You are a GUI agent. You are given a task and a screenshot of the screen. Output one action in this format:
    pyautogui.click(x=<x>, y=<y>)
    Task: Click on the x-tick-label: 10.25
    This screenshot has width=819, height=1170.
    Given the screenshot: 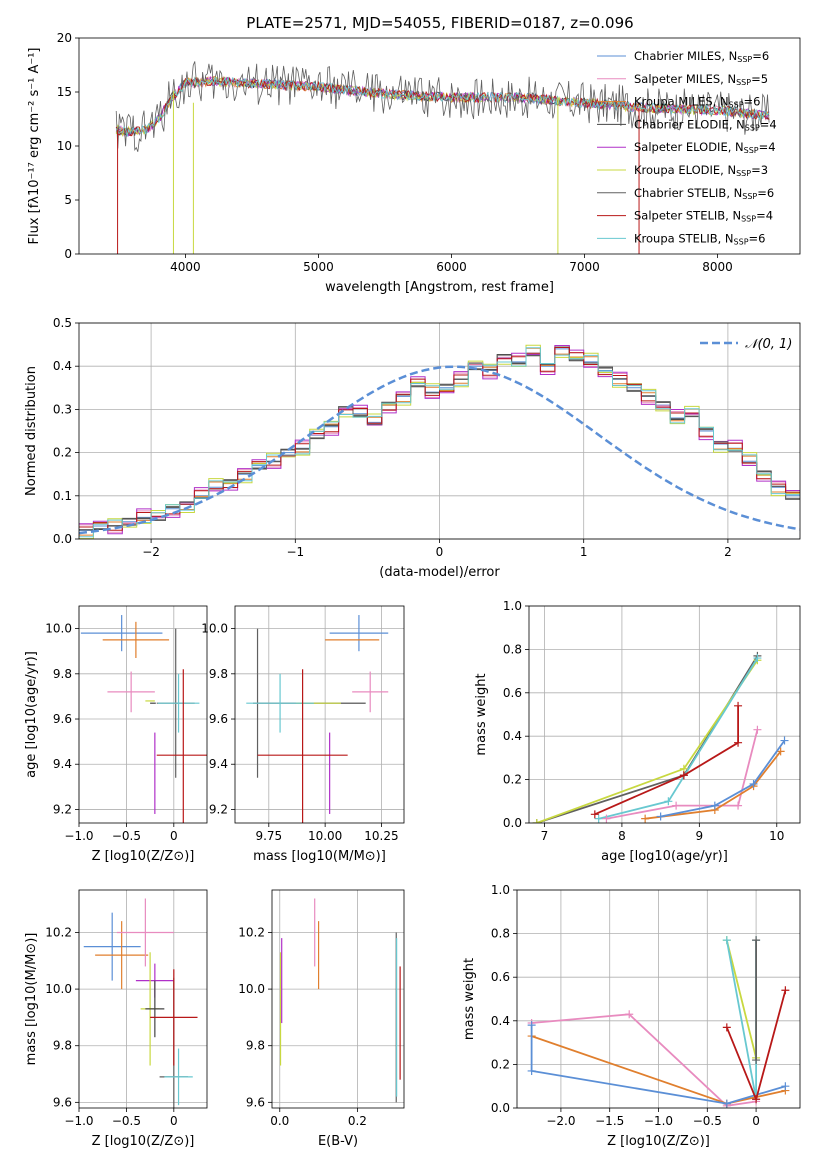 What is the action you would take?
    pyautogui.click(x=381, y=836)
    